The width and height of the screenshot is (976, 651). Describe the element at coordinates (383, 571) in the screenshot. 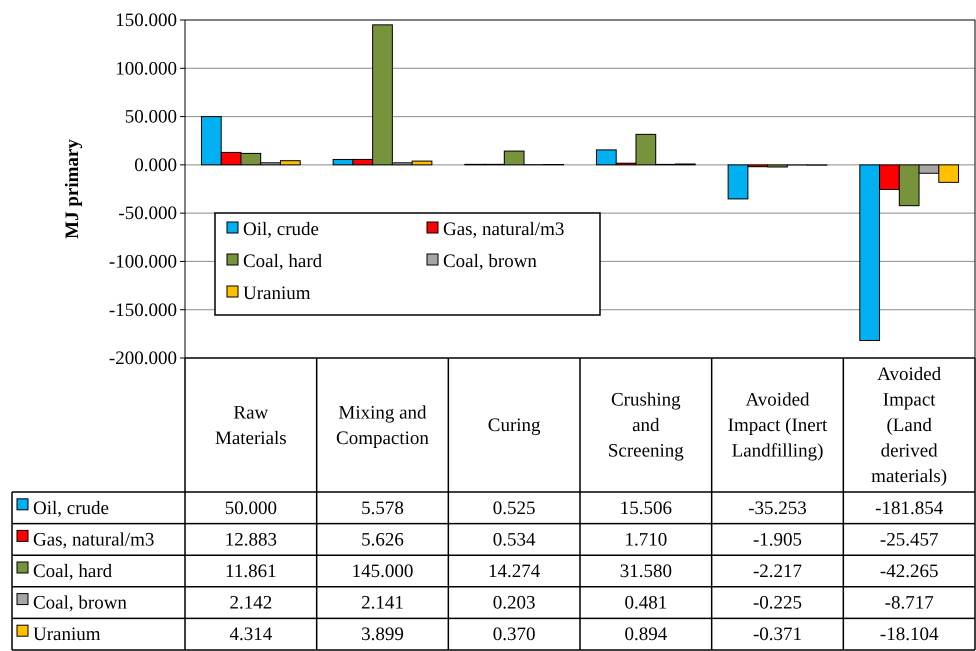

I see `data-label: 145.000` at that location.